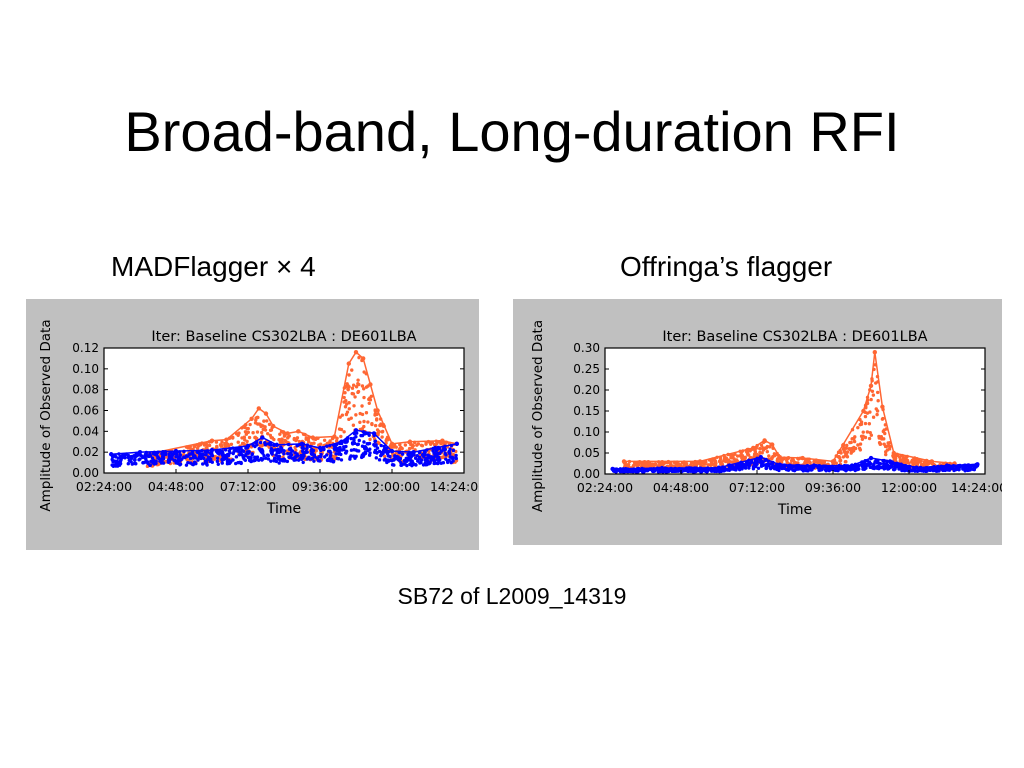 Image resolution: width=1024 pixels, height=768 pixels. What do you see at coordinates (46, 415) in the screenshot?
I see `y-axis-label: Amplitude of Observed Data` at bounding box center [46, 415].